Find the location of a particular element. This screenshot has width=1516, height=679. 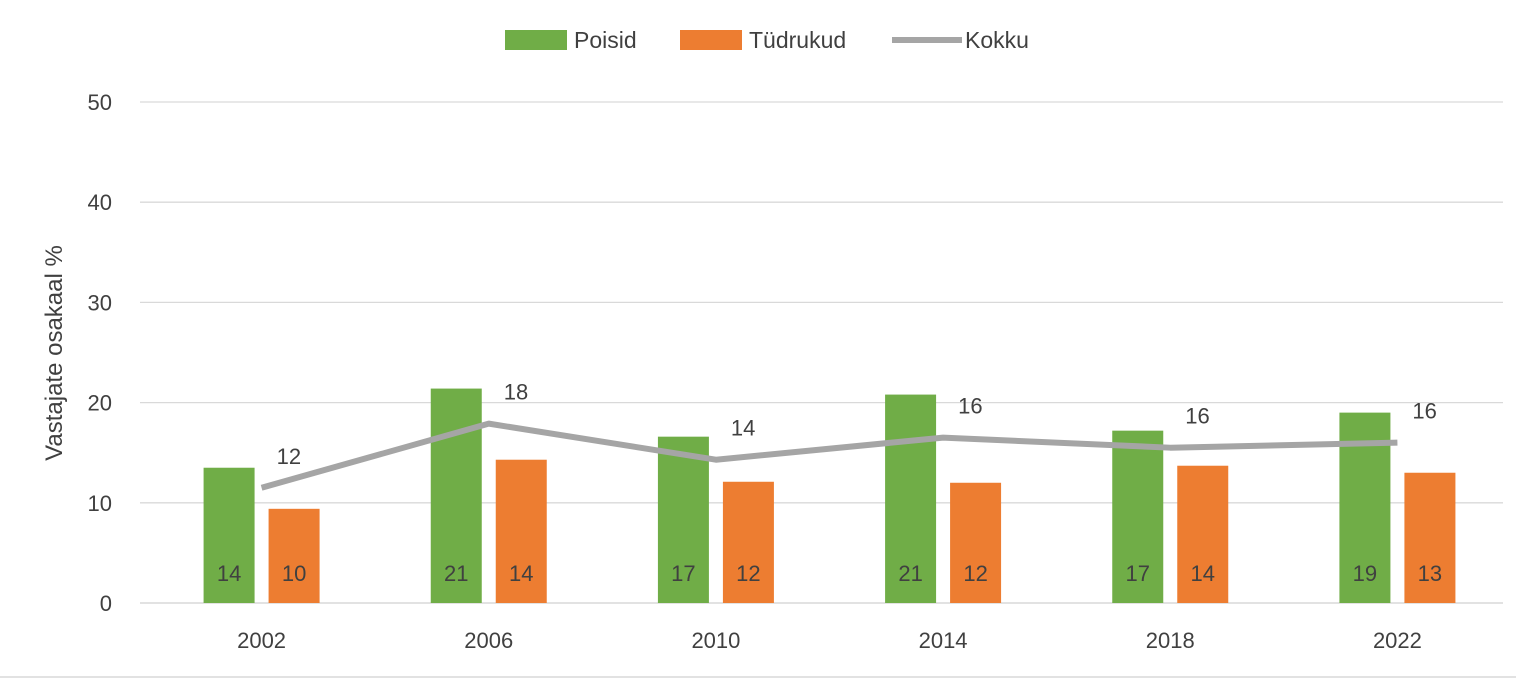

x-tick-label: 2018 is located at coordinates (1170, 640).